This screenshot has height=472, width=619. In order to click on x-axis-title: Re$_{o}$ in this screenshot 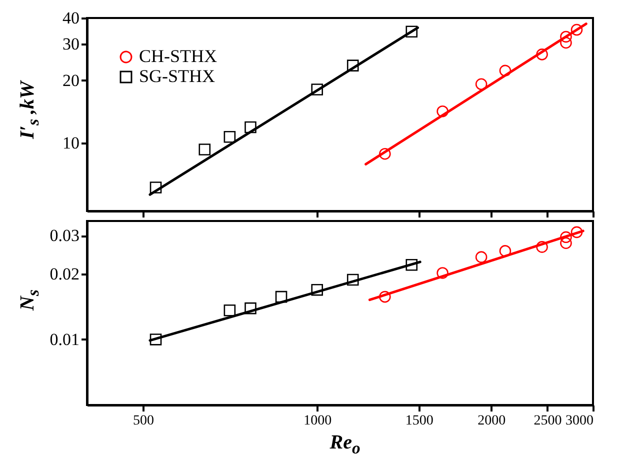, I will do `click(345, 445)`.